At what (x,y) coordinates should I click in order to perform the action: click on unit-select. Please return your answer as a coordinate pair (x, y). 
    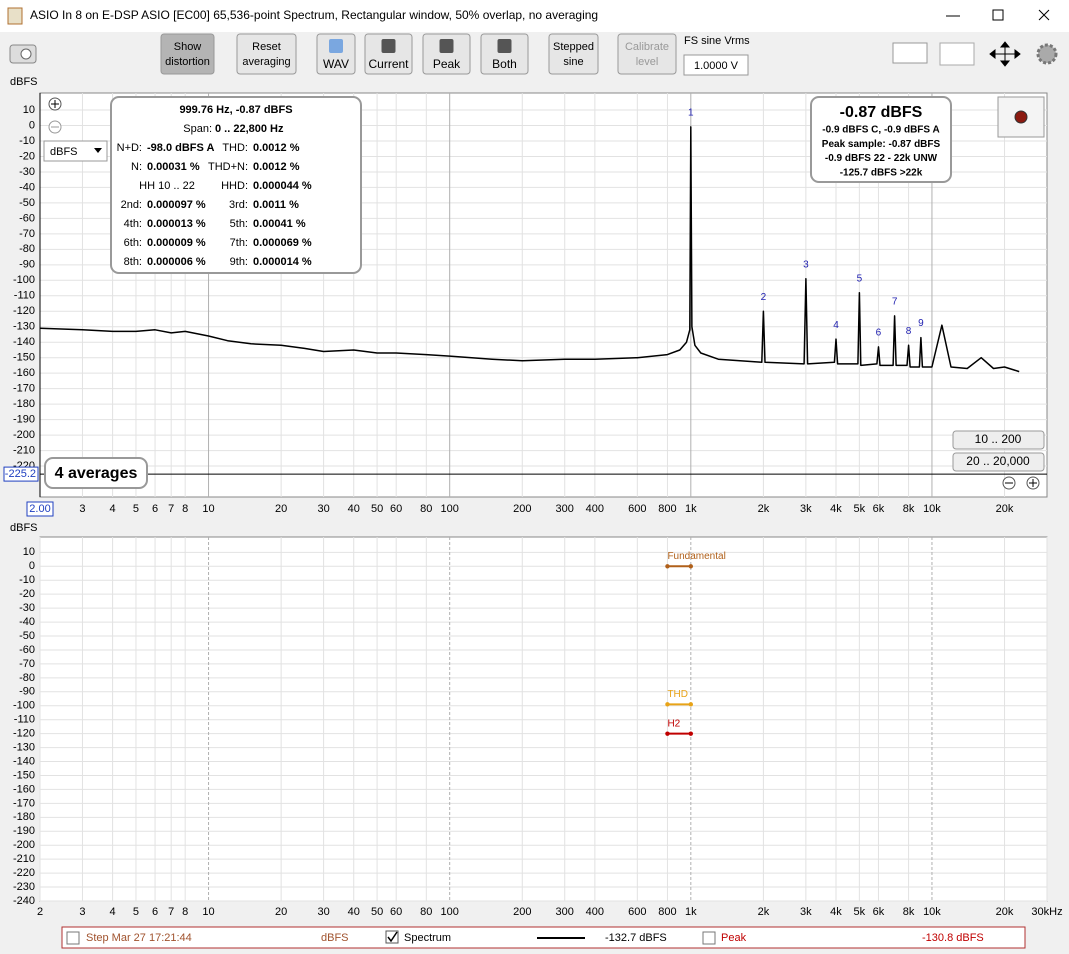
    Looking at the image, I should click on (75, 151).